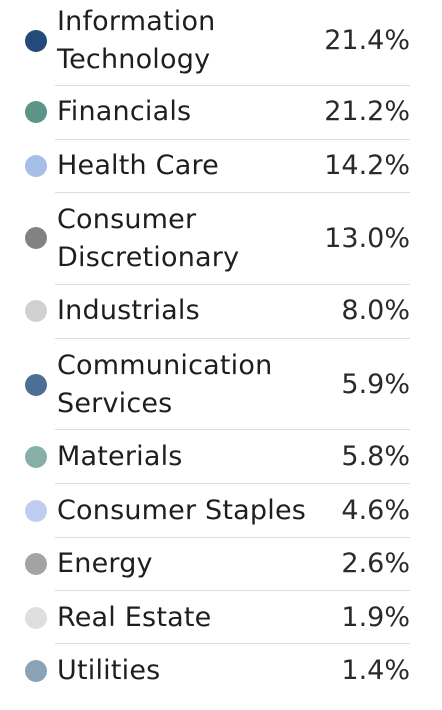 The width and height of the screenshot is (442, 710). What do you see at coordinates (36, 618) in the screenshot?
I see `legend-dot-real-estate` at bounding box center [36, 618].